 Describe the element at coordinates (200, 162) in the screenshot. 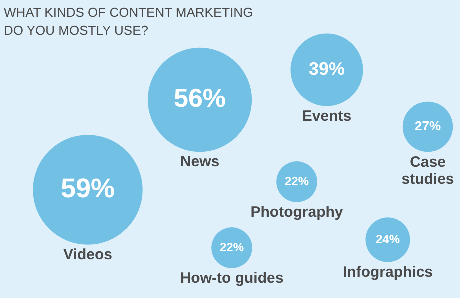

I see `category-label: News` at that location.